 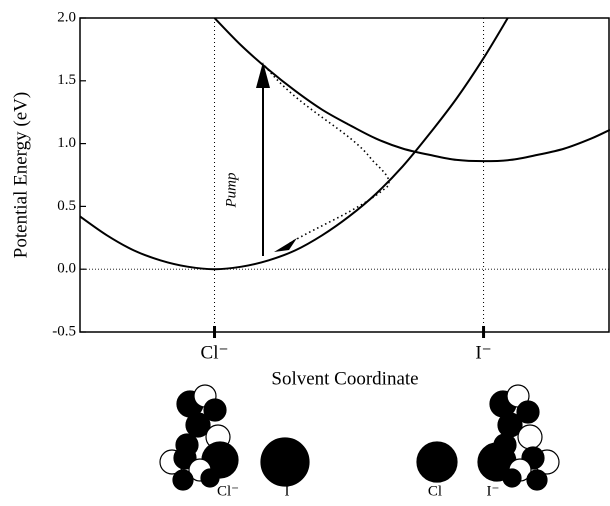 I want to click on structure-right, so click(x=488, y=437).